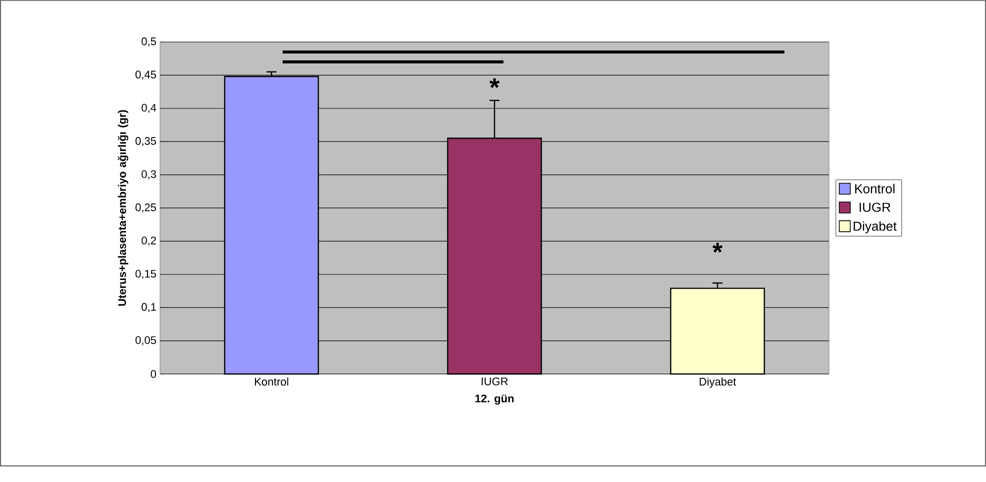  What do you see at coordinates (495, 382) in the screenshot?
I see `x-tick-label: IUGR` at bounding box center [495, 382].